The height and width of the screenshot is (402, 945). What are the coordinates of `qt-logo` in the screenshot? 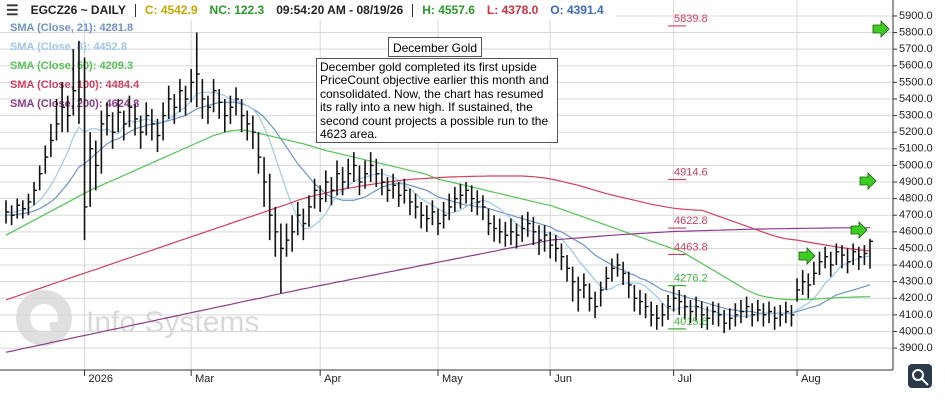 It's located at (920, 376).